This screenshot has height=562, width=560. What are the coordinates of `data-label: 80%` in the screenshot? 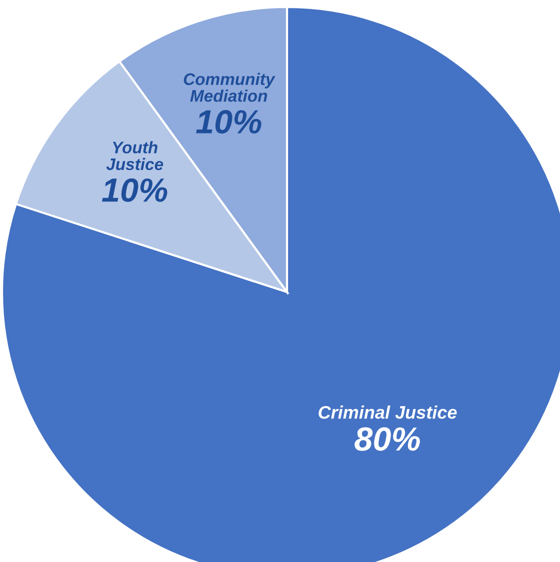 It's located at (387, 439).